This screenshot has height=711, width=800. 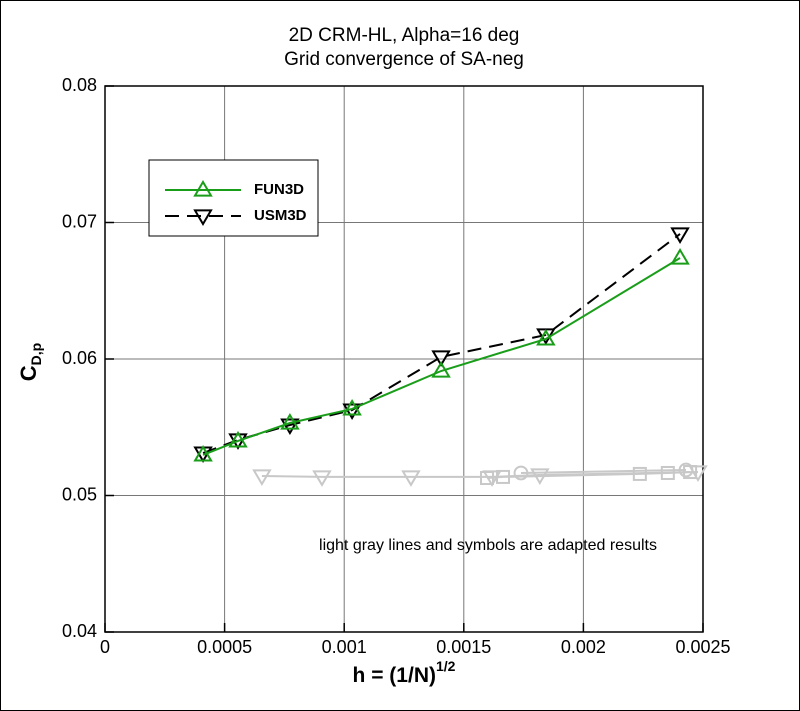 What do you see at coordinates (446, 666) in the screenshot?
I see `x-axis-label-sup: 1/2` at bounding box center [446, 666].